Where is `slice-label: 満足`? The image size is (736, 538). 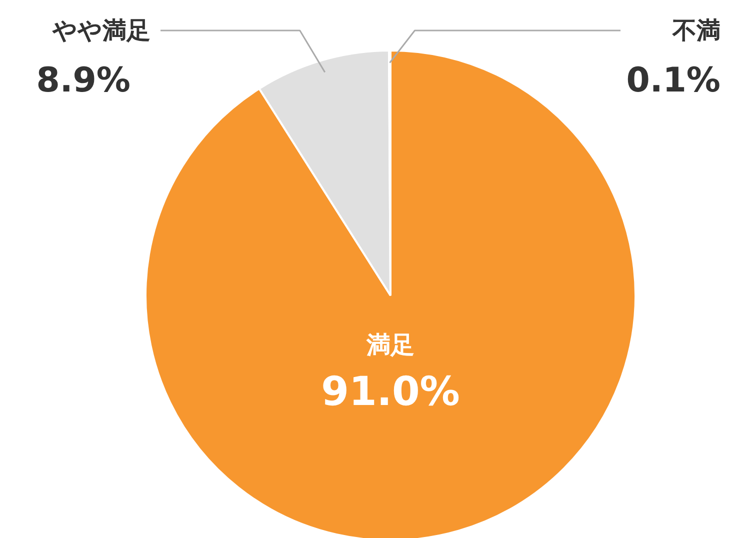 slice-label: 満足 is located at coordinates (390, 345).